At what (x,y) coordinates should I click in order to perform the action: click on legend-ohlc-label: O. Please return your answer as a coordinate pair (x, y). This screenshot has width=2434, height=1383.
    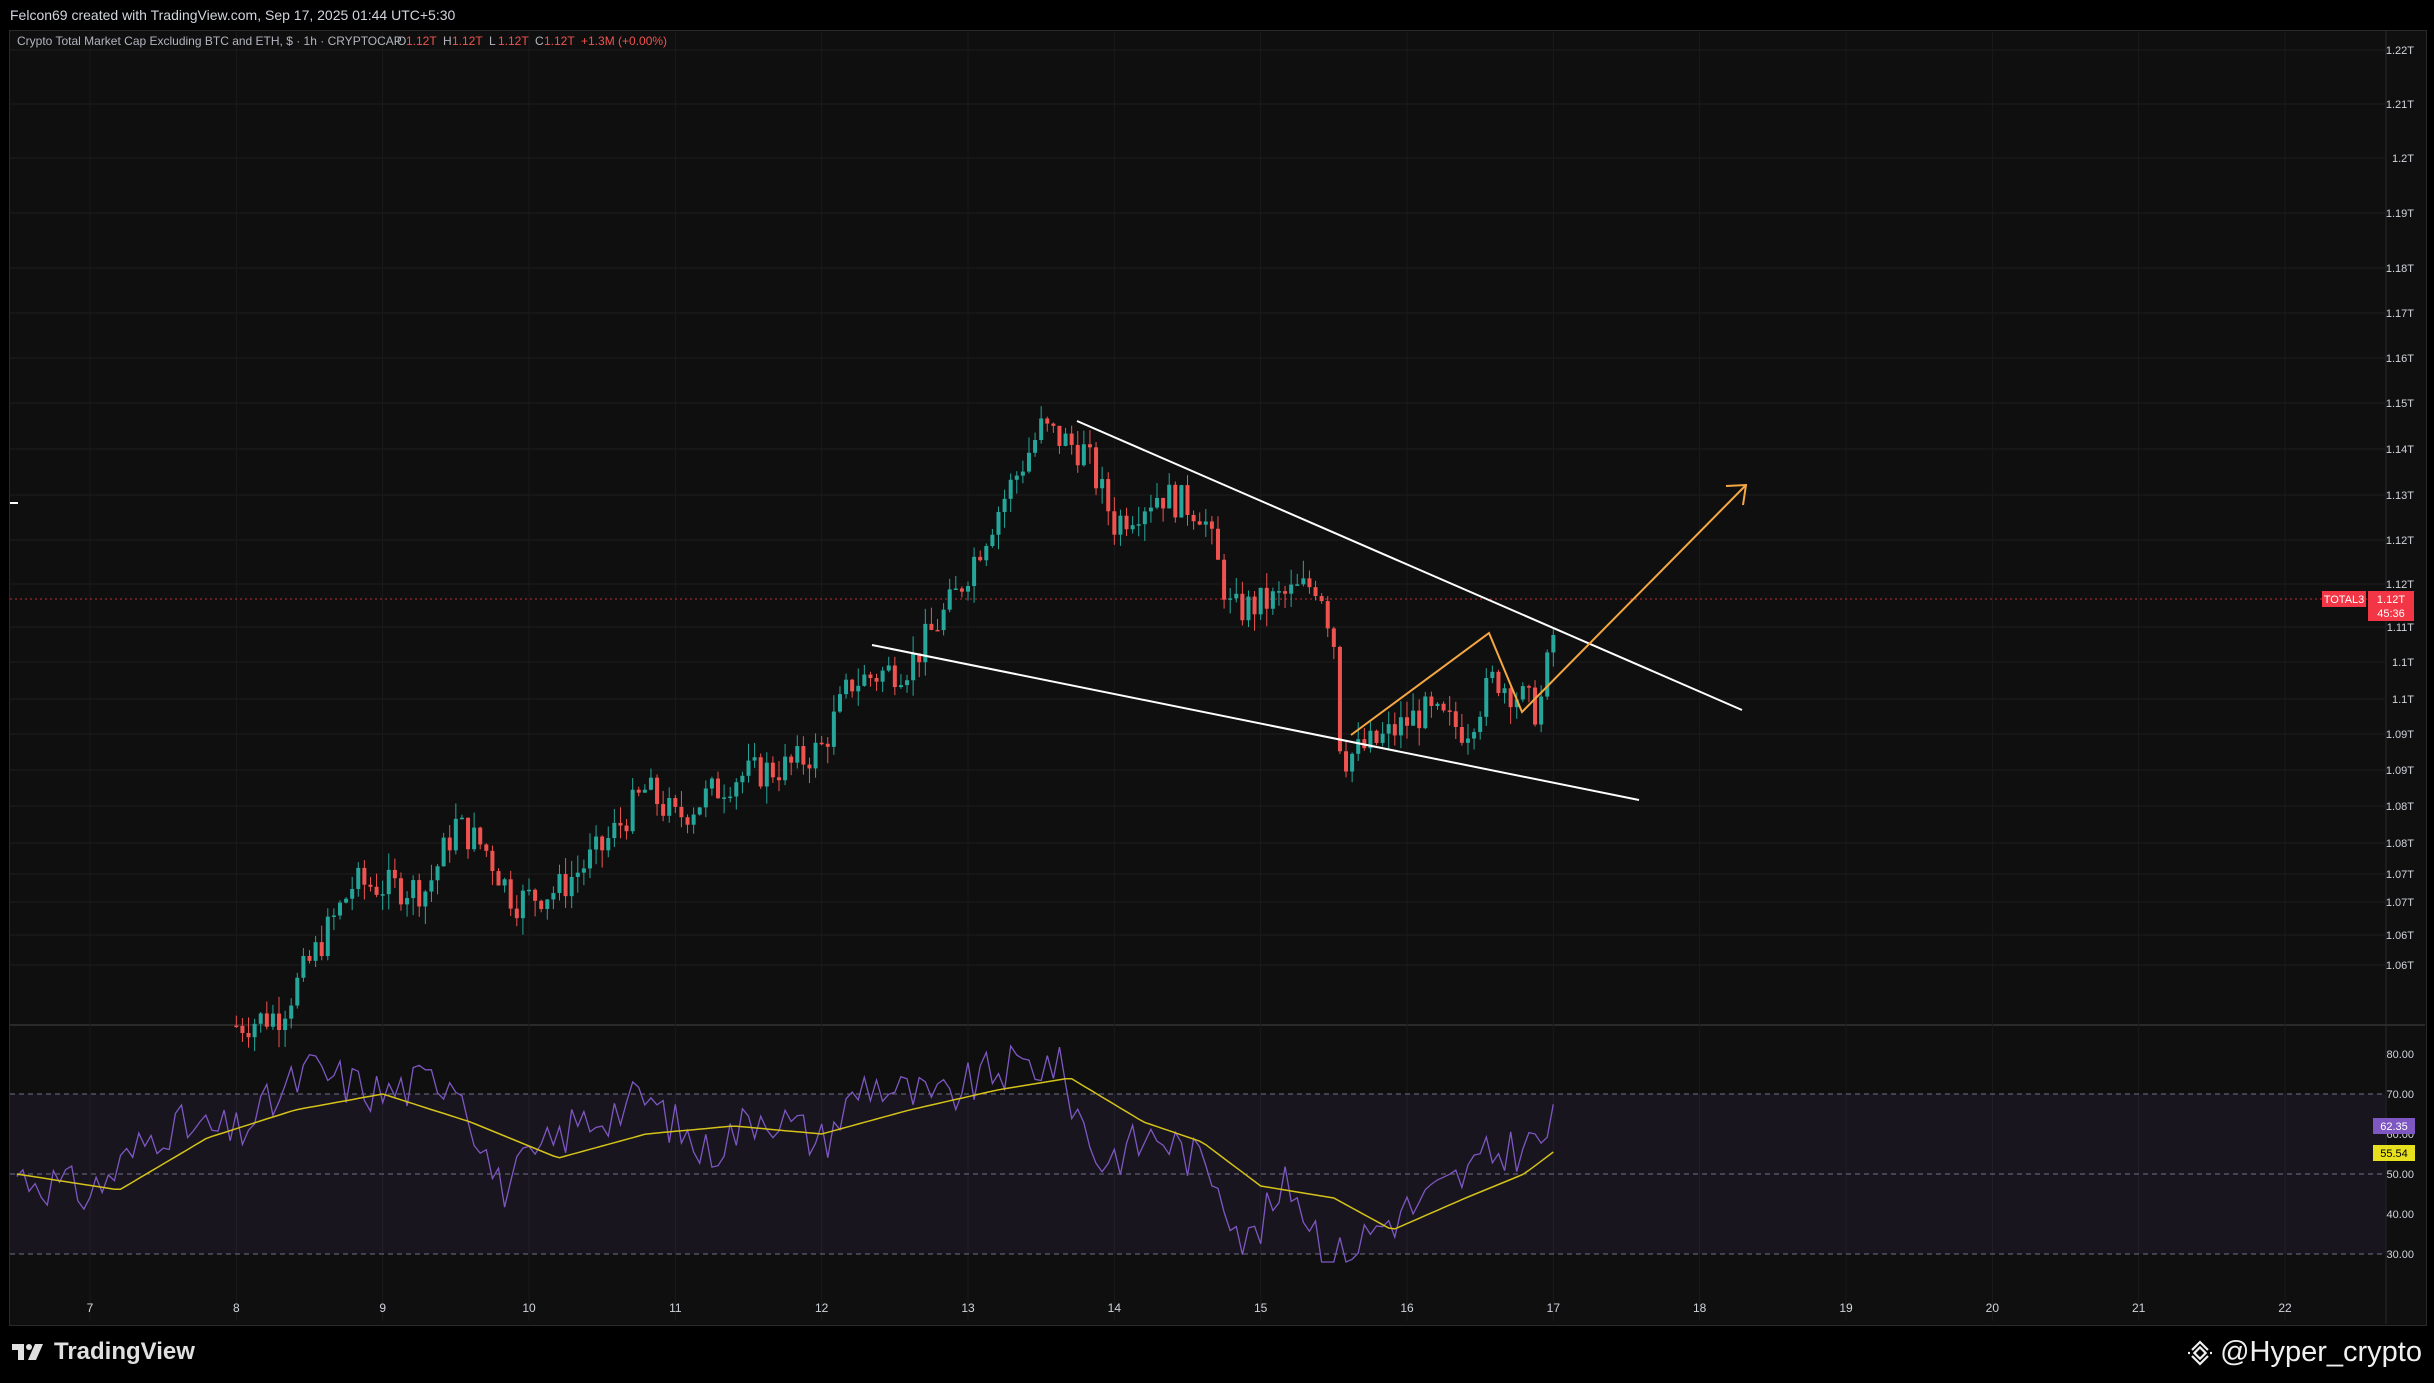
    Looking at the image, I should click on (401, 41).